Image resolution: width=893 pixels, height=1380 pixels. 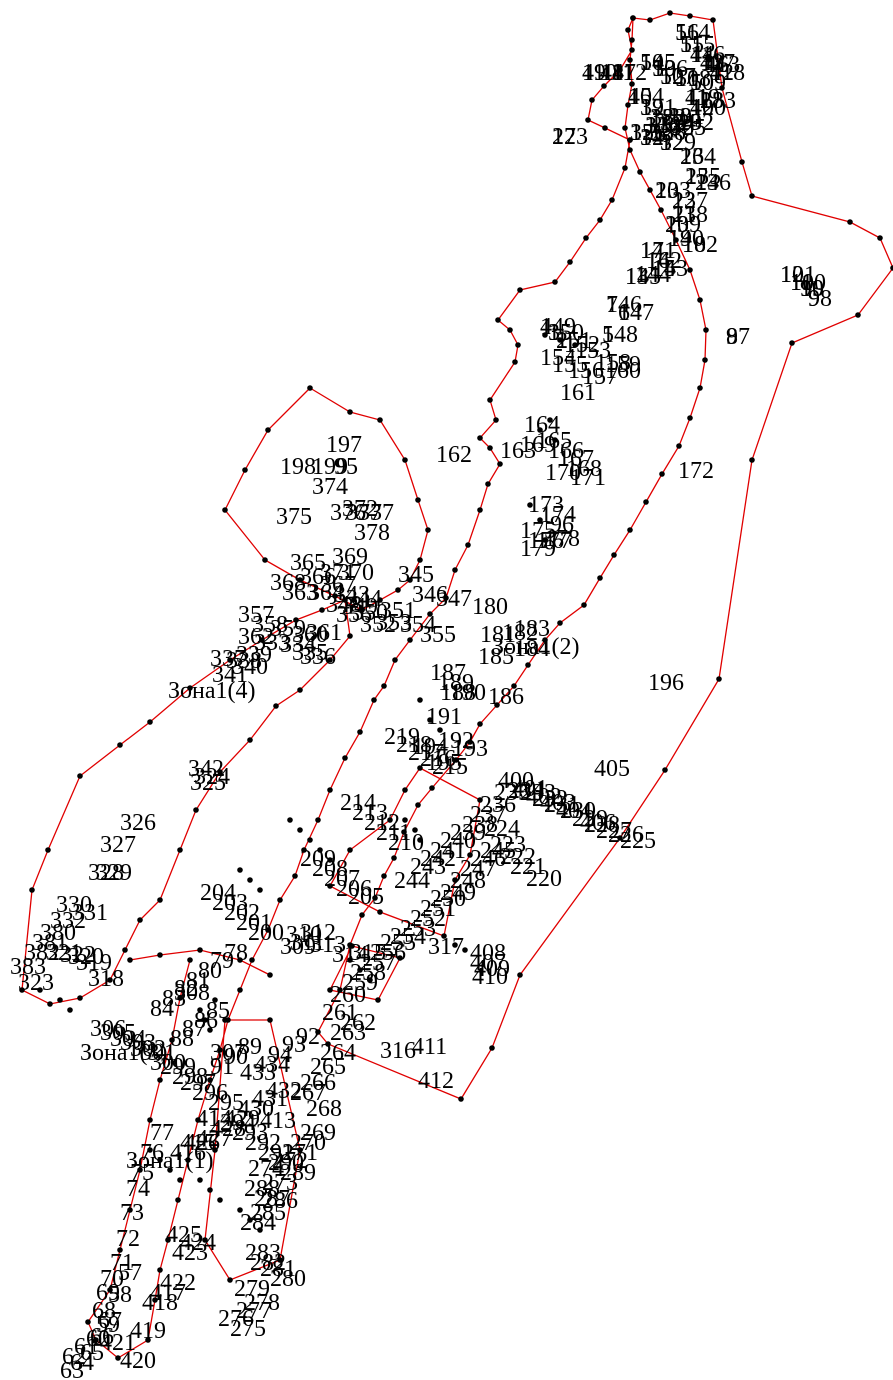 I want to click on point-label: 283, so click(x=263, y=1253).